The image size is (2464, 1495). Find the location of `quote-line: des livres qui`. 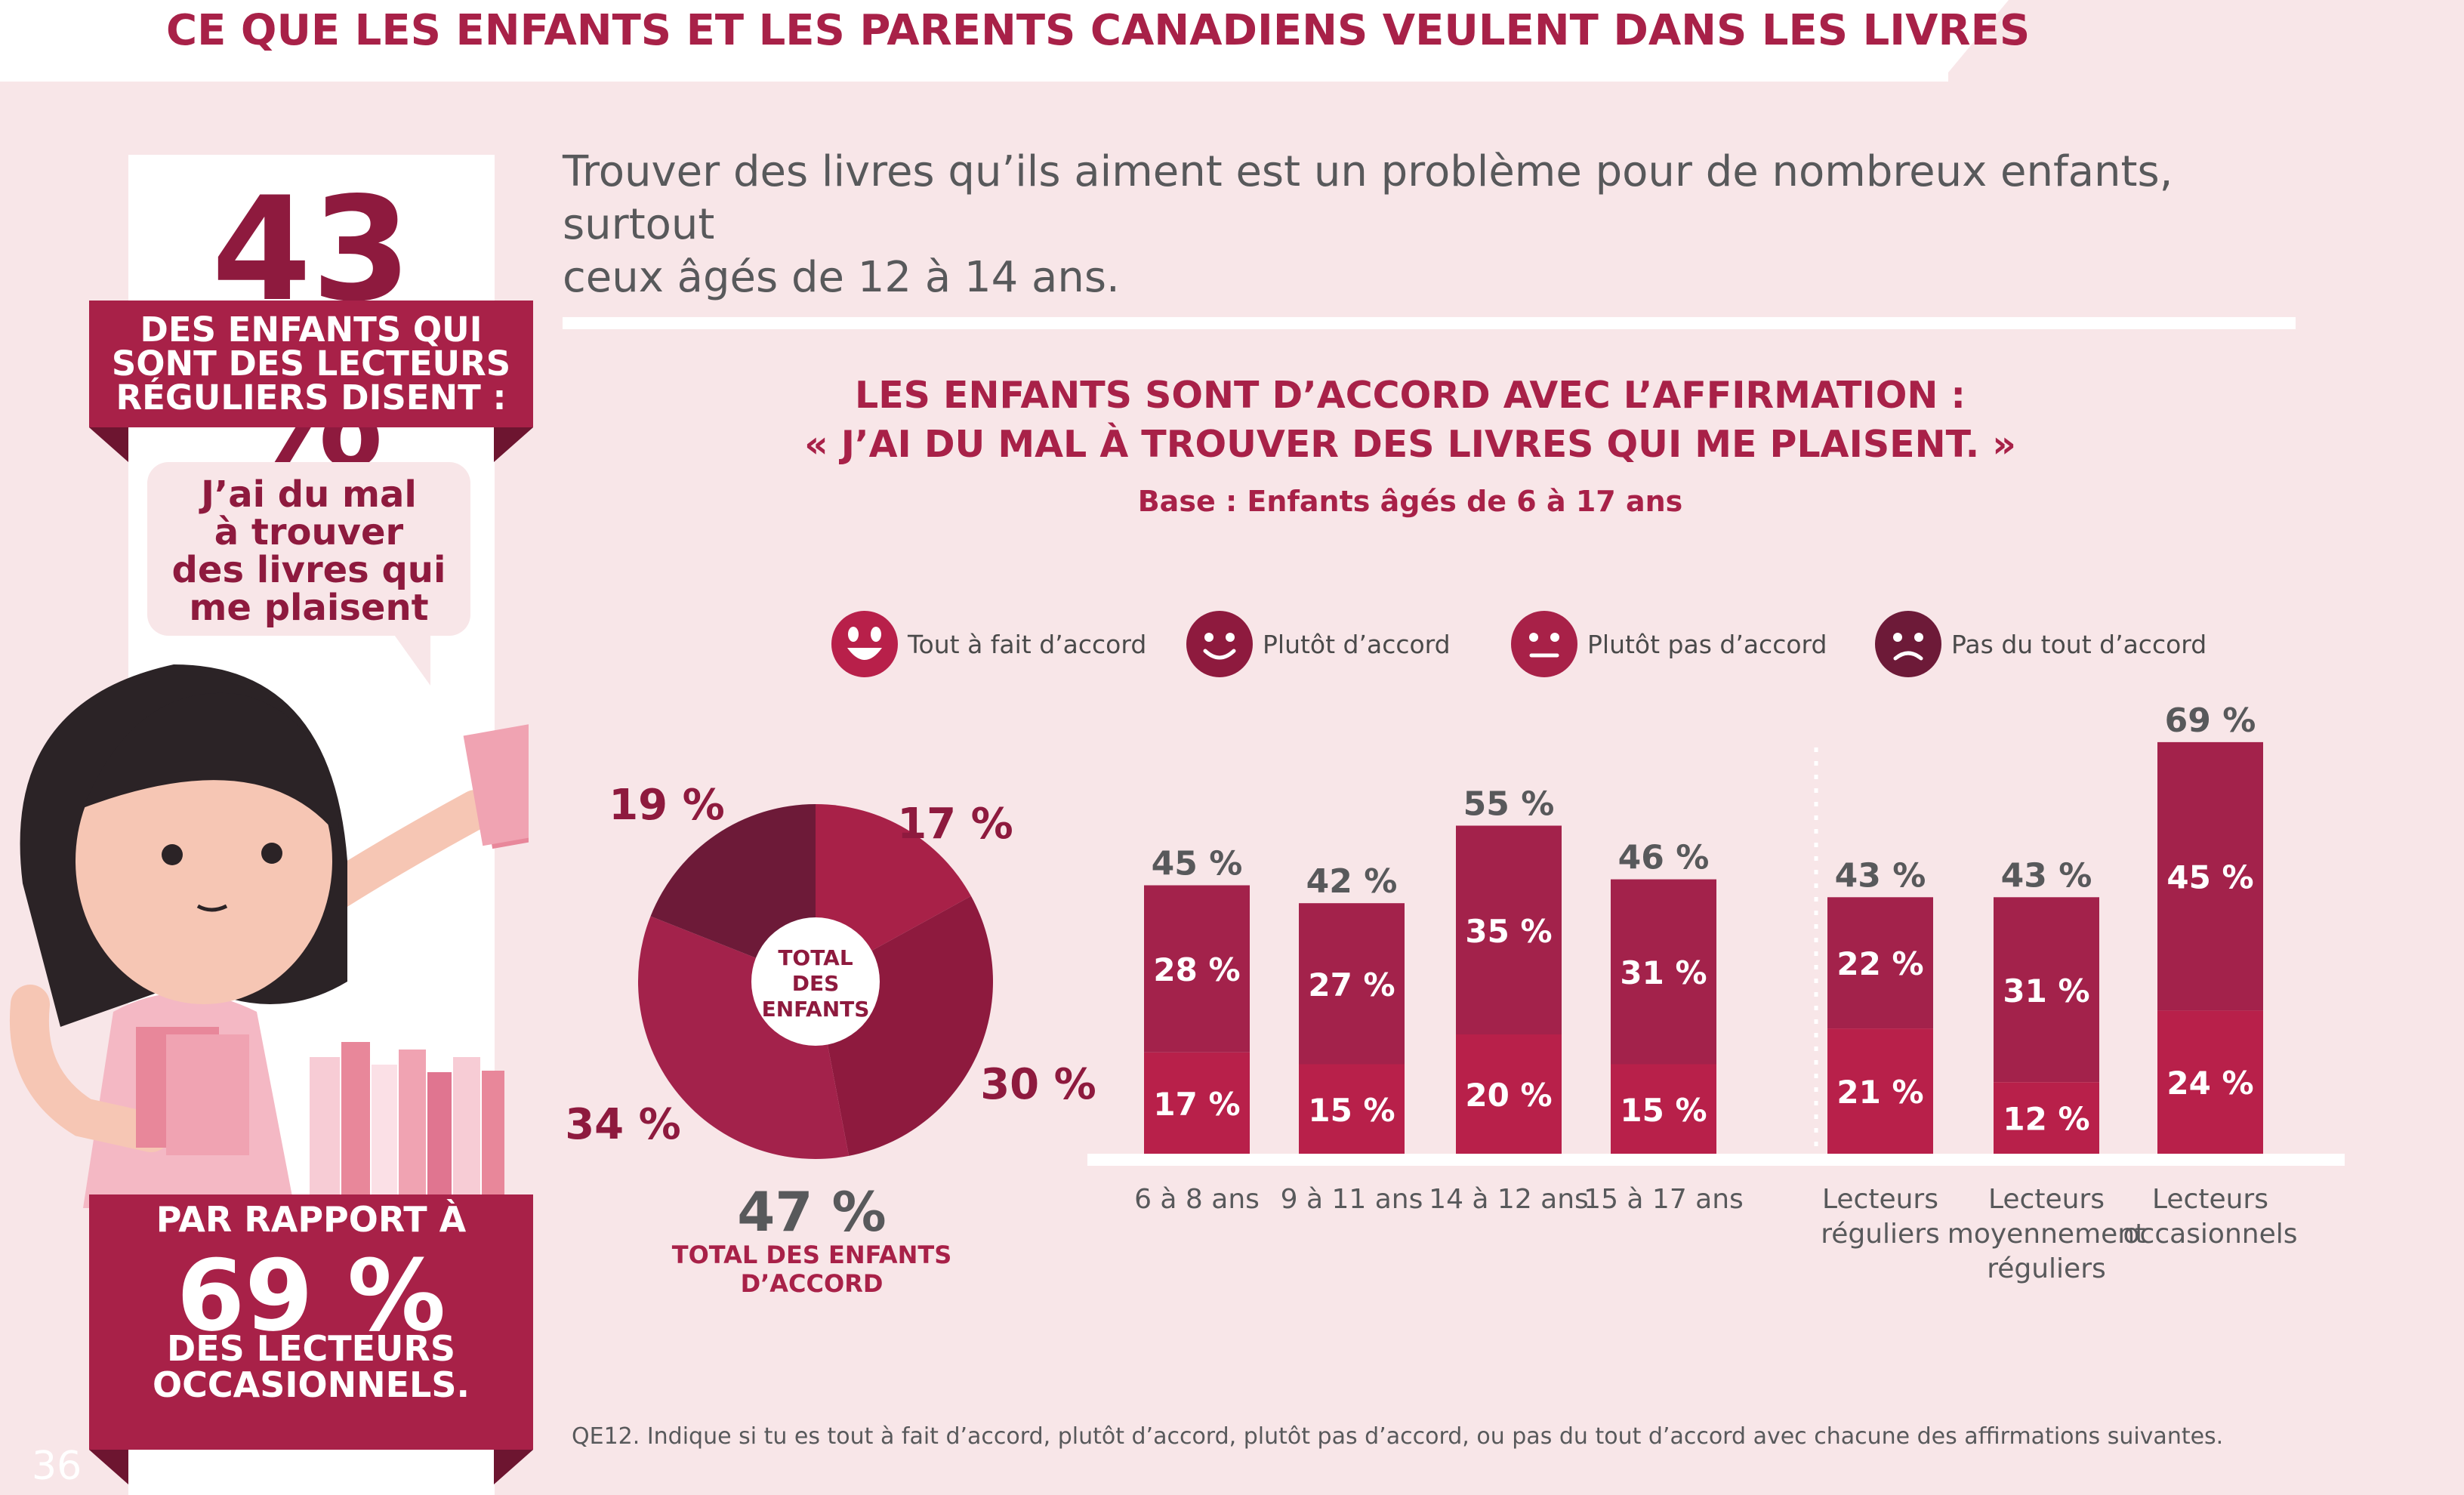

quote-line: des livres qui is located at coordinates (308, 570).